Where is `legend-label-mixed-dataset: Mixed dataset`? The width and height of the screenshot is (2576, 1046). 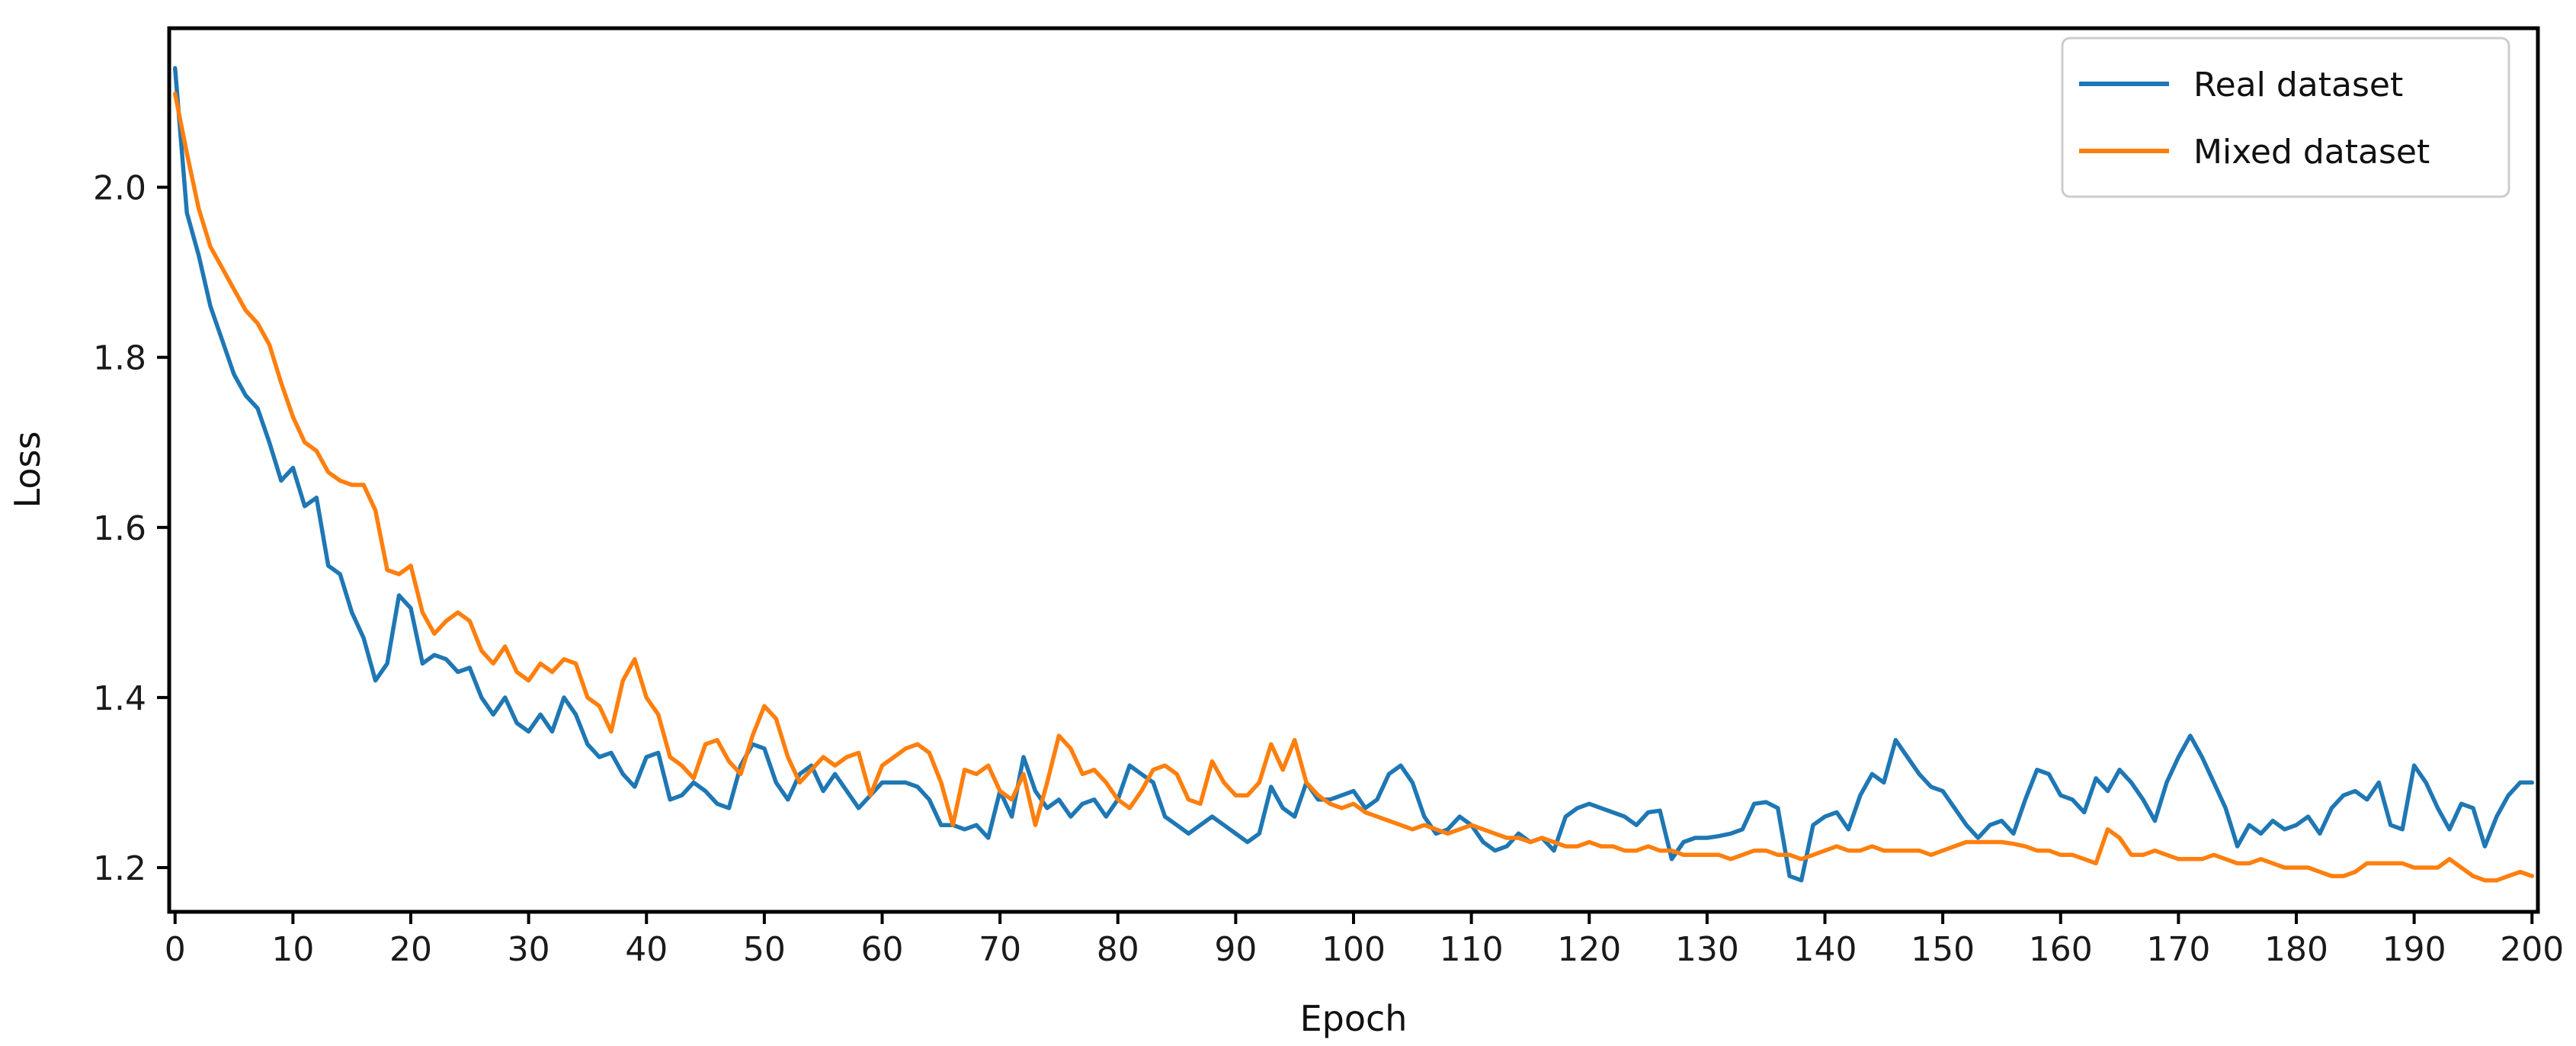
legend-label-mixed-dataset: Mixed dataset is located at coordinates (2311, 152).